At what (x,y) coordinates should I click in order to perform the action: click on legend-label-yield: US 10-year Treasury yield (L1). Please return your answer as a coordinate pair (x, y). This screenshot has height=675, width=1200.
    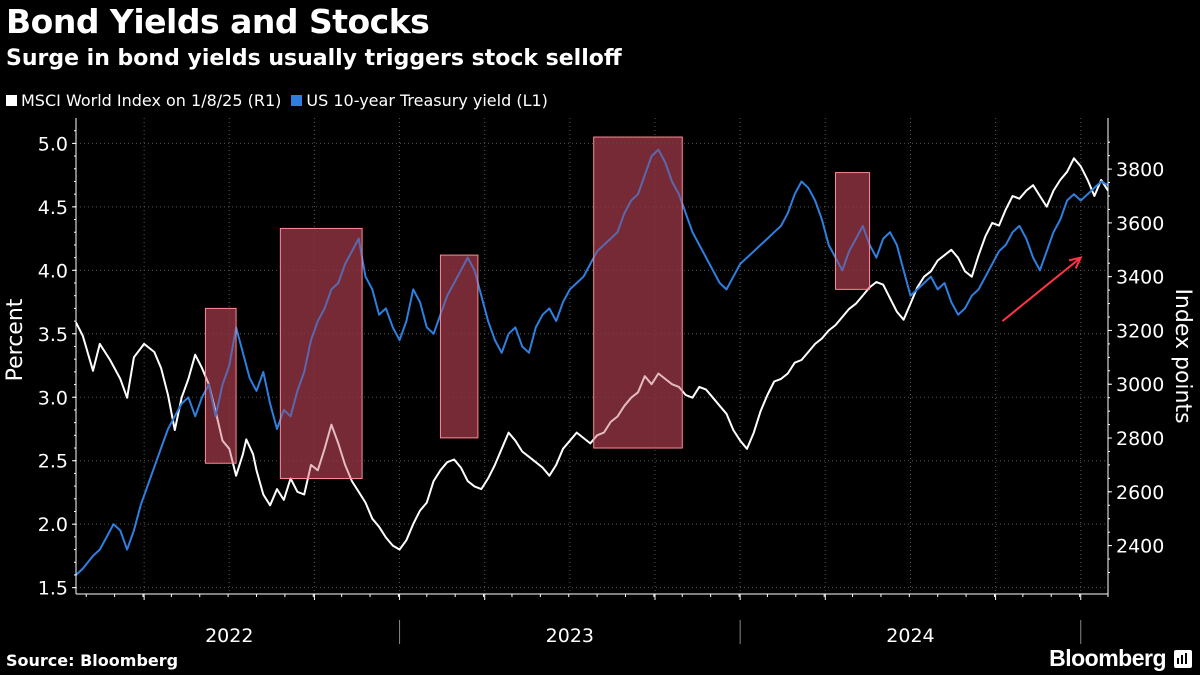
    Looking at the image, I should click on (427, 100).